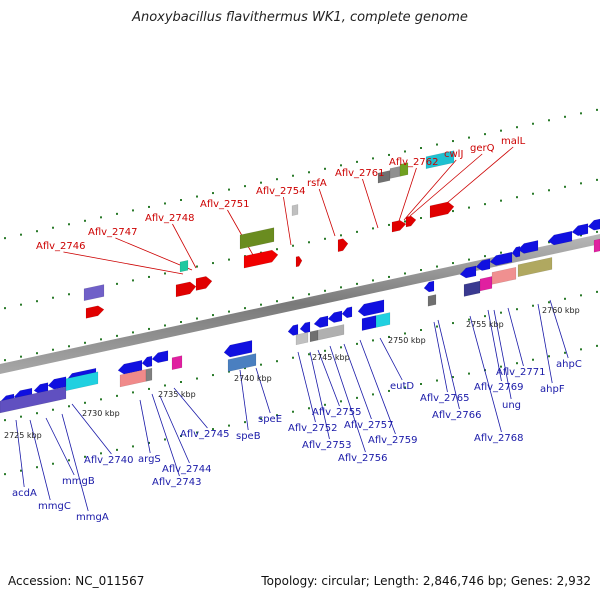 The height and width of the screenshot is (600, 600). What do you see at coordinates (170, 218) in the screenshot?
I see `gene-label: Aflv_2748` at bounding box center [170, 218].